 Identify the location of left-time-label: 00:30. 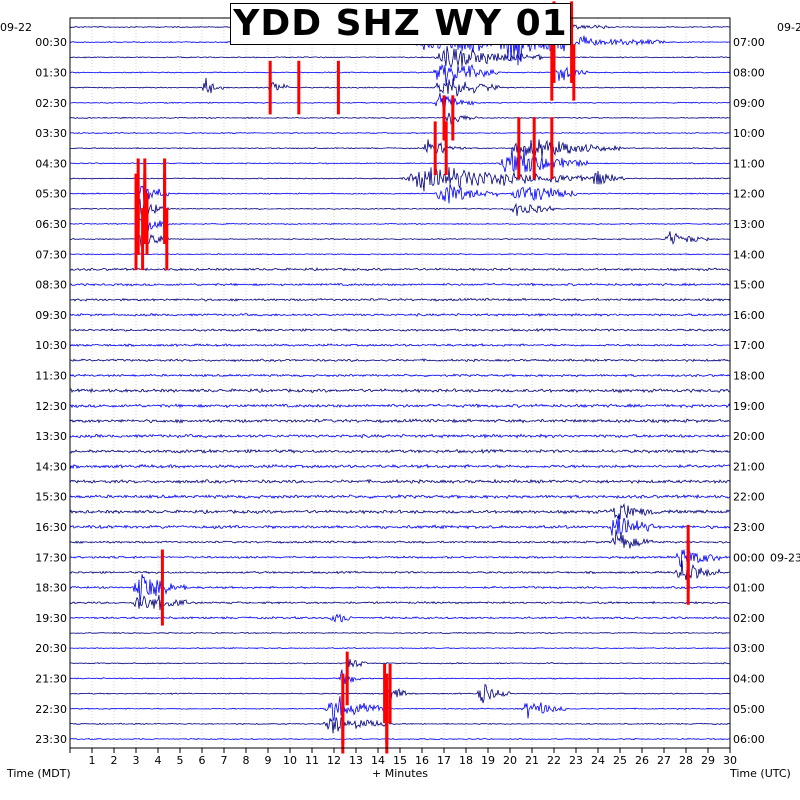
(51, 42).